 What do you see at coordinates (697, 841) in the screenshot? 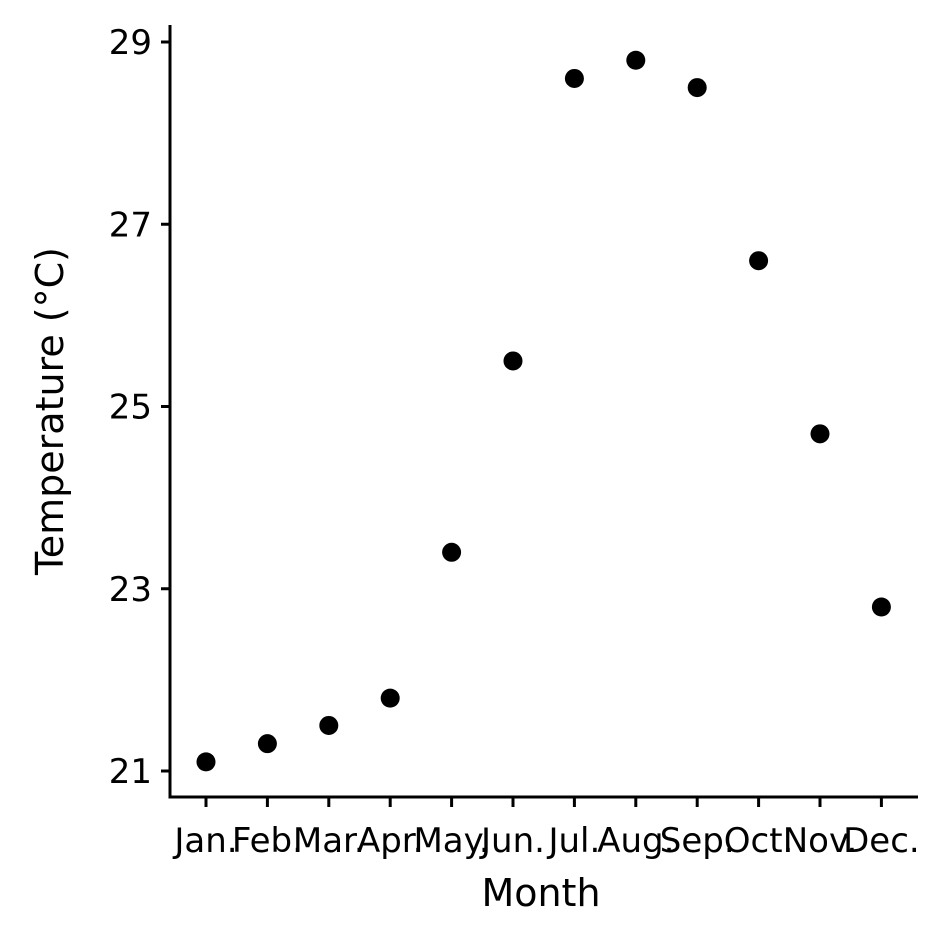
I see `x-tick-label: Sep.` at bounding box center [697, 841].